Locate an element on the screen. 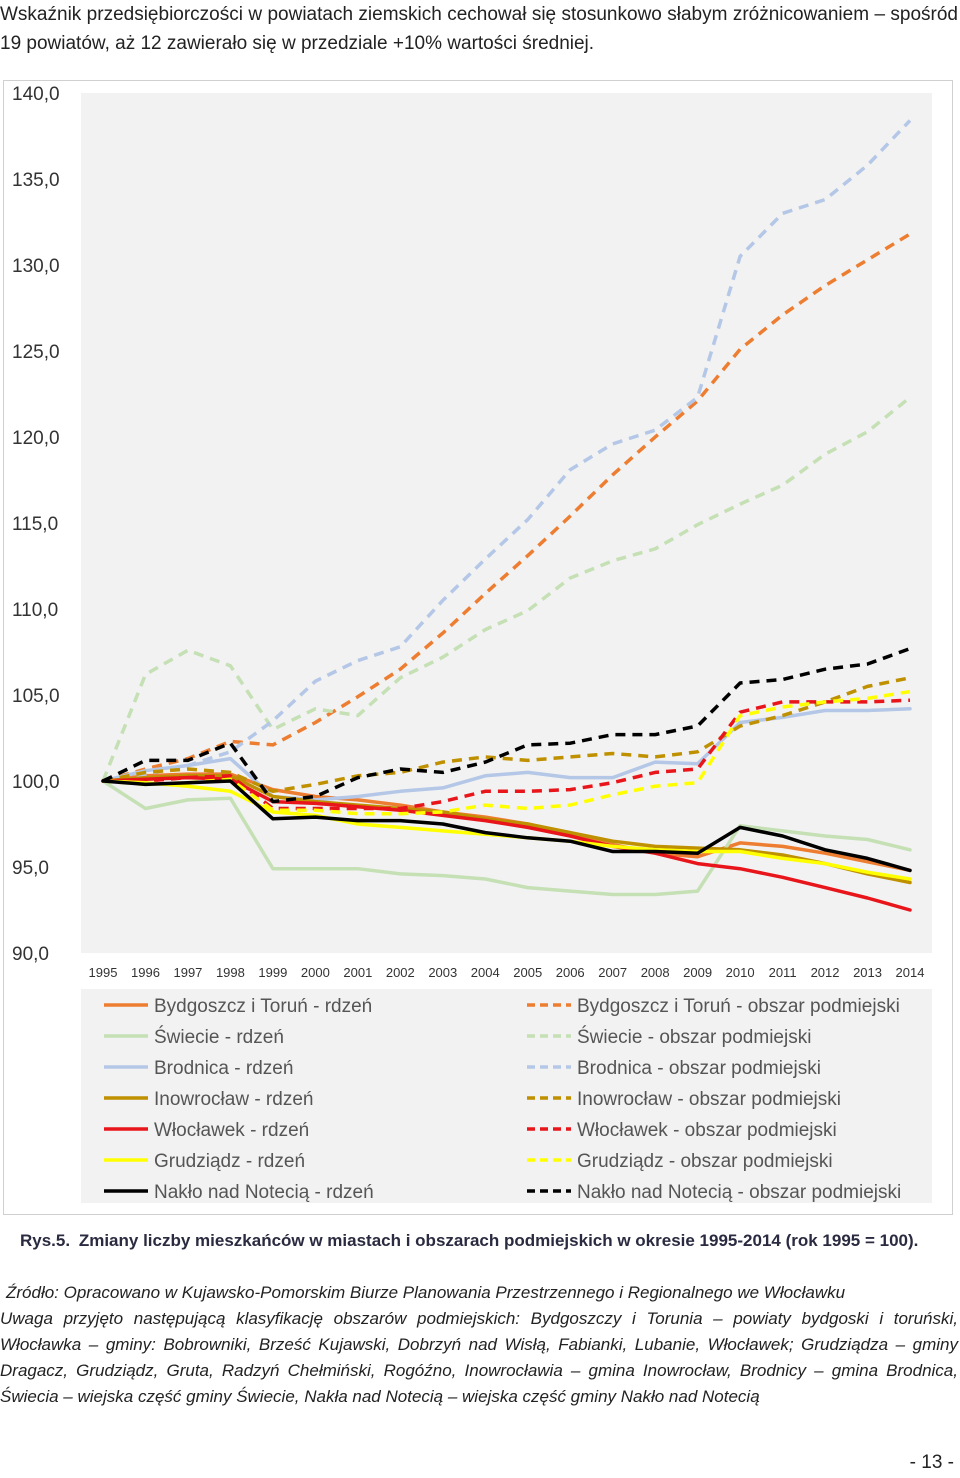  x-tick-label: 2008 is located at coordinates (655, 972).